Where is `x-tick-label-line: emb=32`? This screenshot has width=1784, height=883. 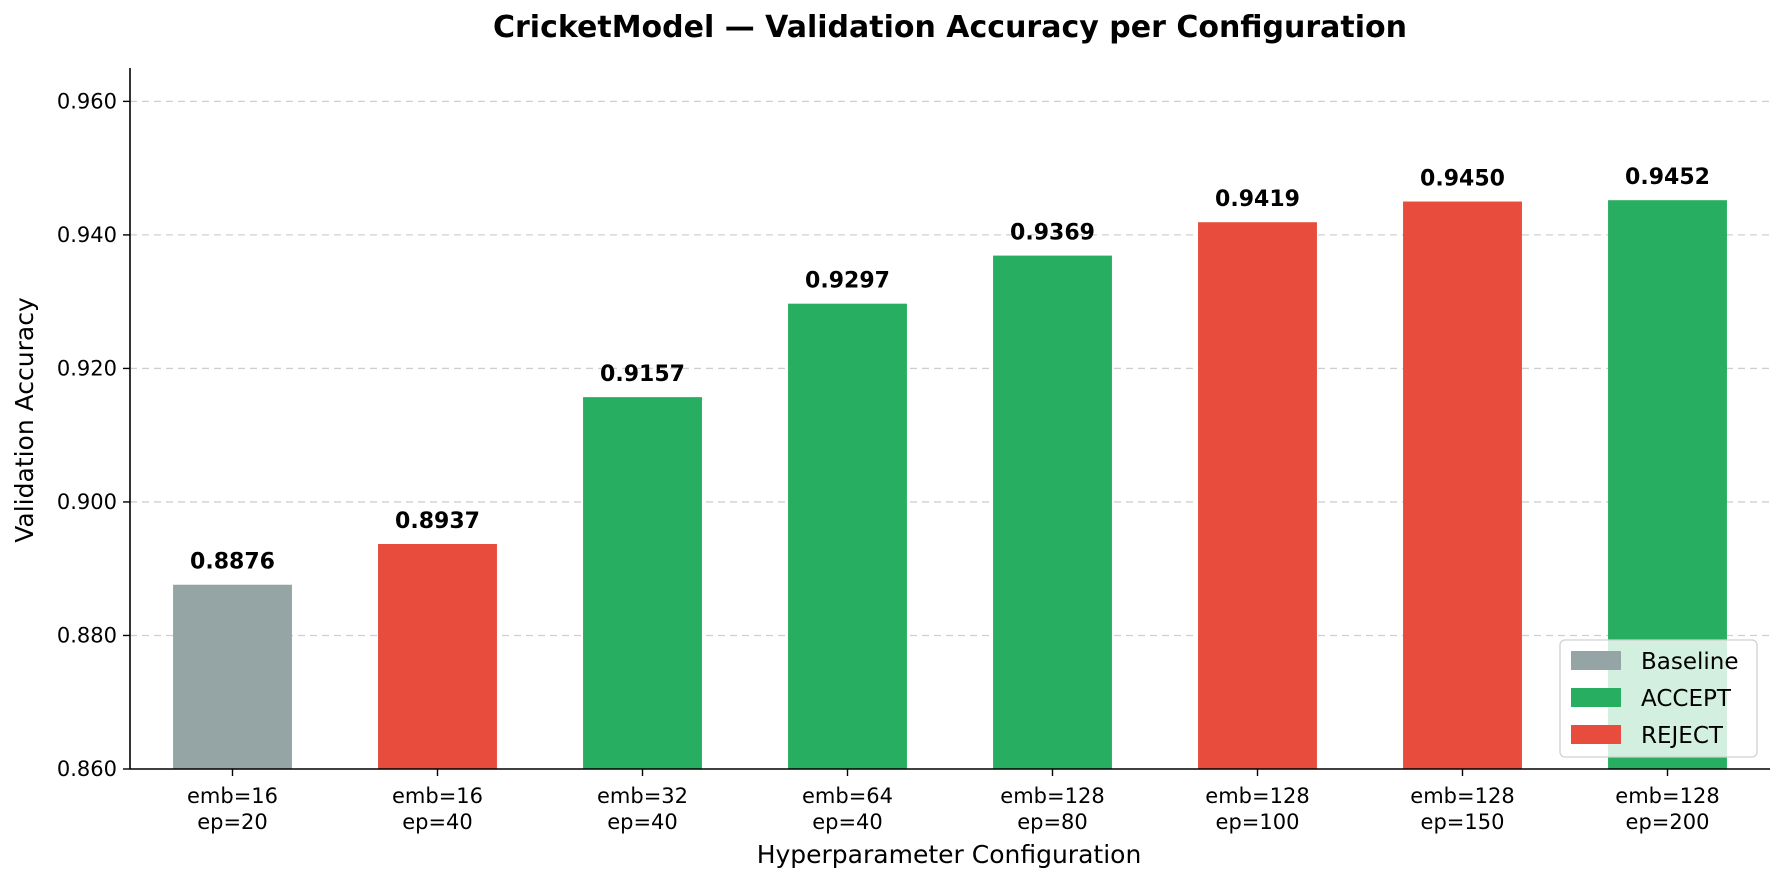
x-tick-label-line: emb=32 is located at coordinates (642, 796).